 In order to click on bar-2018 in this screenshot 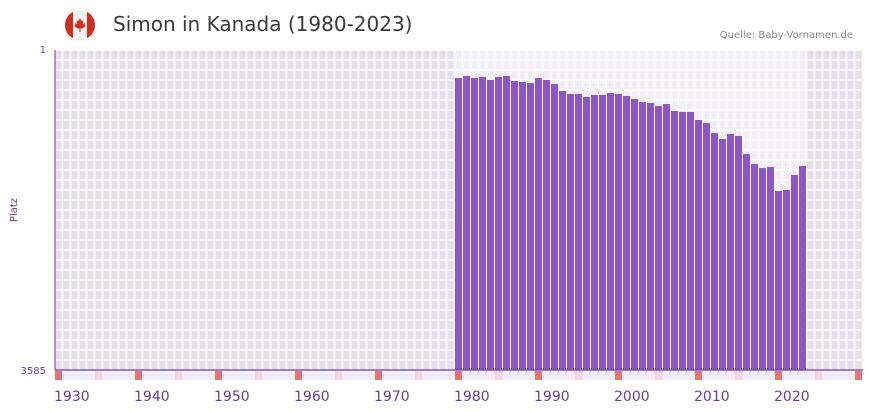, I will do `click(762, 269)`.